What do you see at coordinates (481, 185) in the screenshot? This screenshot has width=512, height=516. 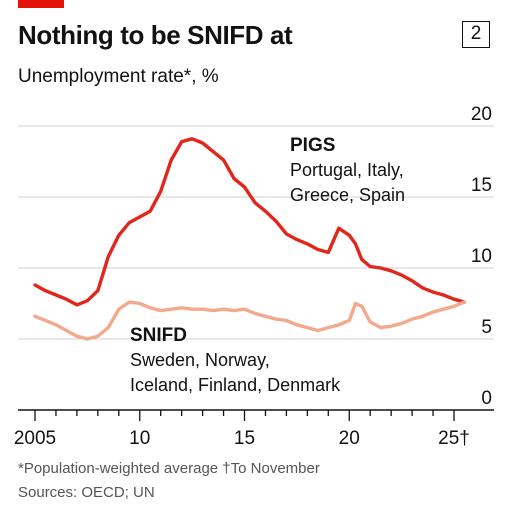 I see `y-tick-label: 15` at bounding box center [481, 185].